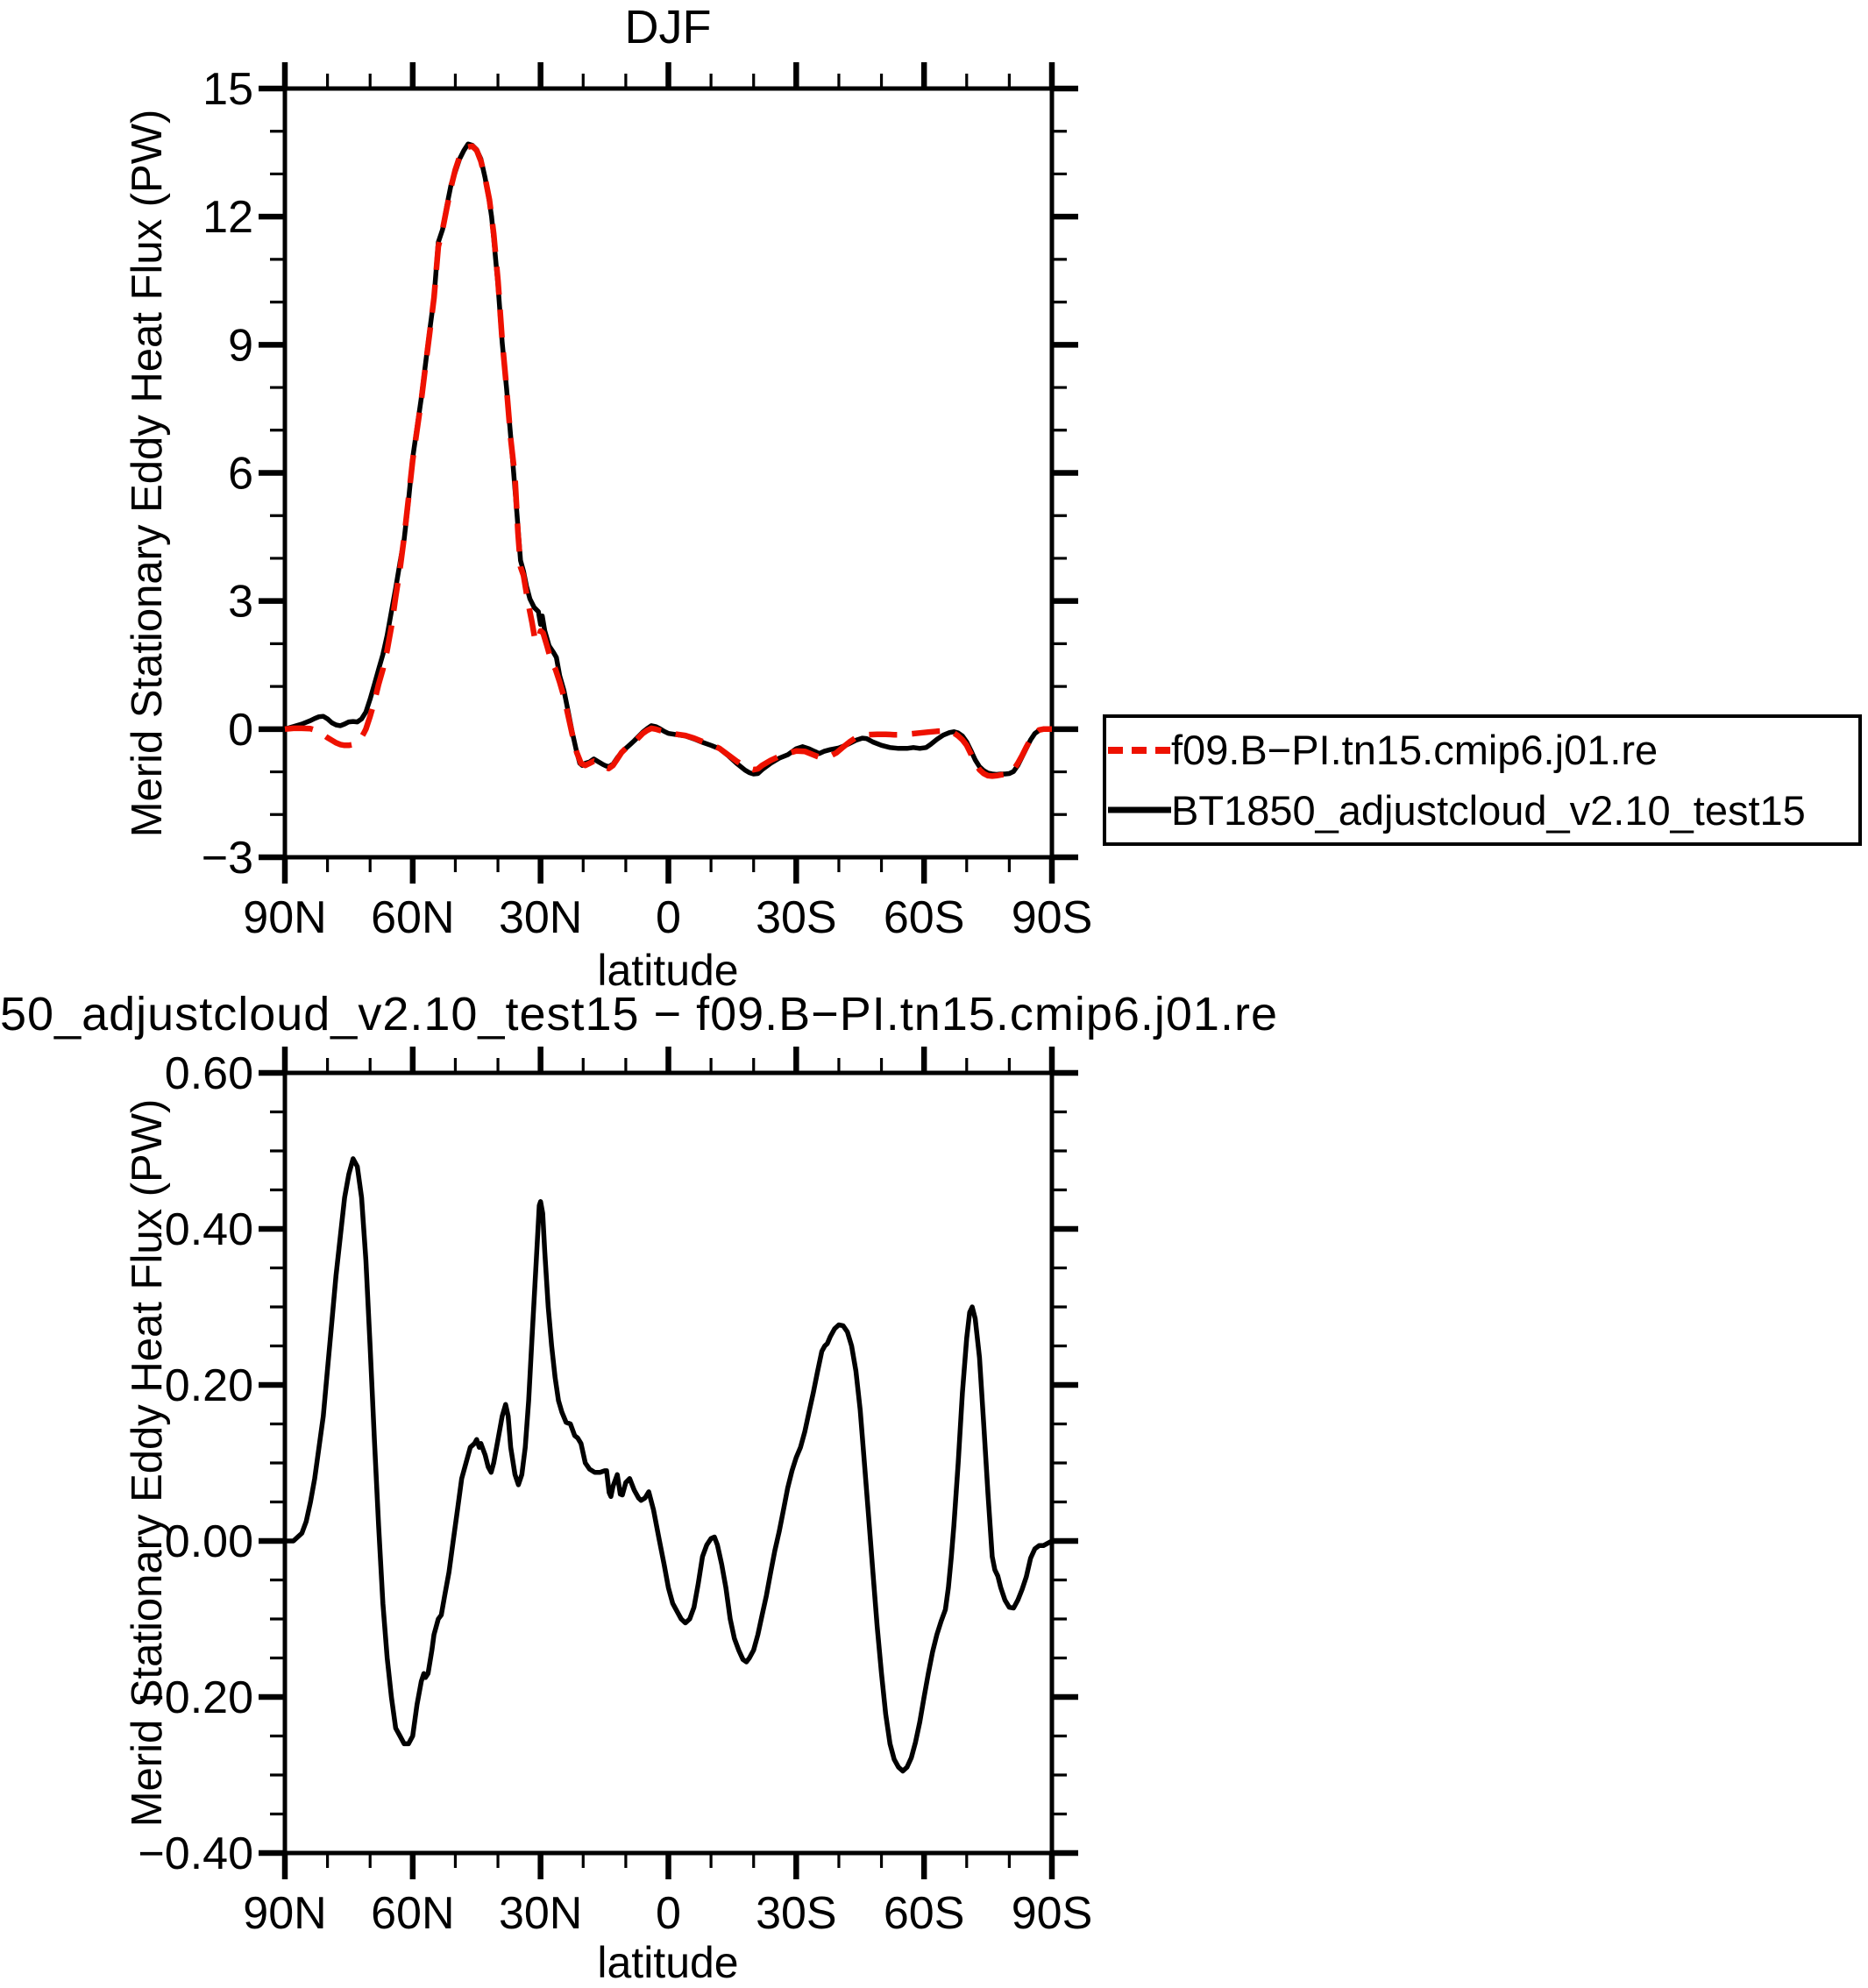 This screenshot has height=1988, width=1868. Describe the element at coordinates (241, 475) in the screenshot. I see `y-tick-label: 6` at that location.